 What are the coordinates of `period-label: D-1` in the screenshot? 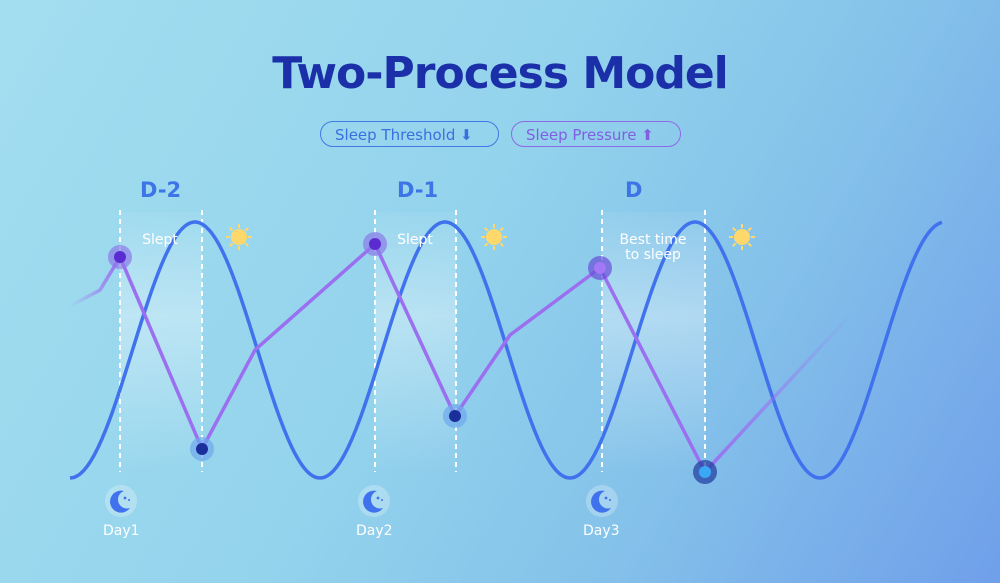 It's located at (418, 190).